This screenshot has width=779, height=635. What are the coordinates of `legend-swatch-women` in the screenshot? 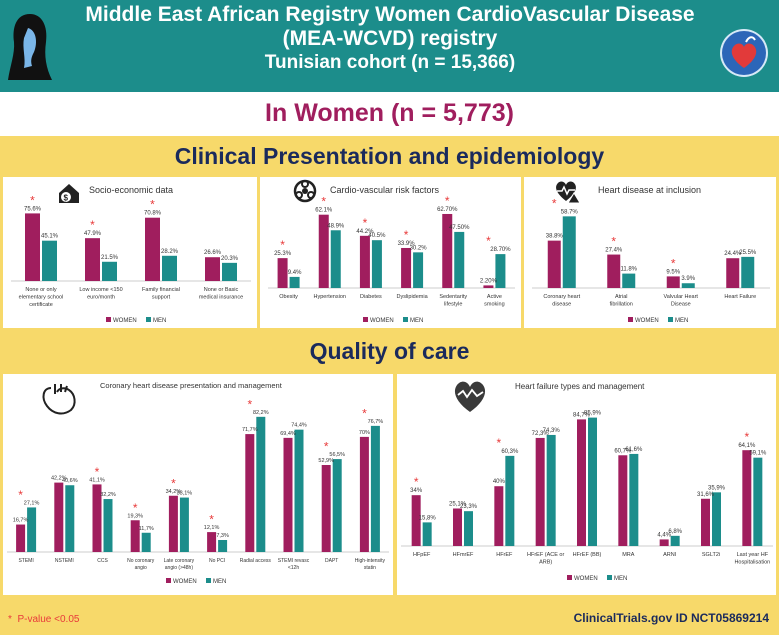 It's located at (630, 319).